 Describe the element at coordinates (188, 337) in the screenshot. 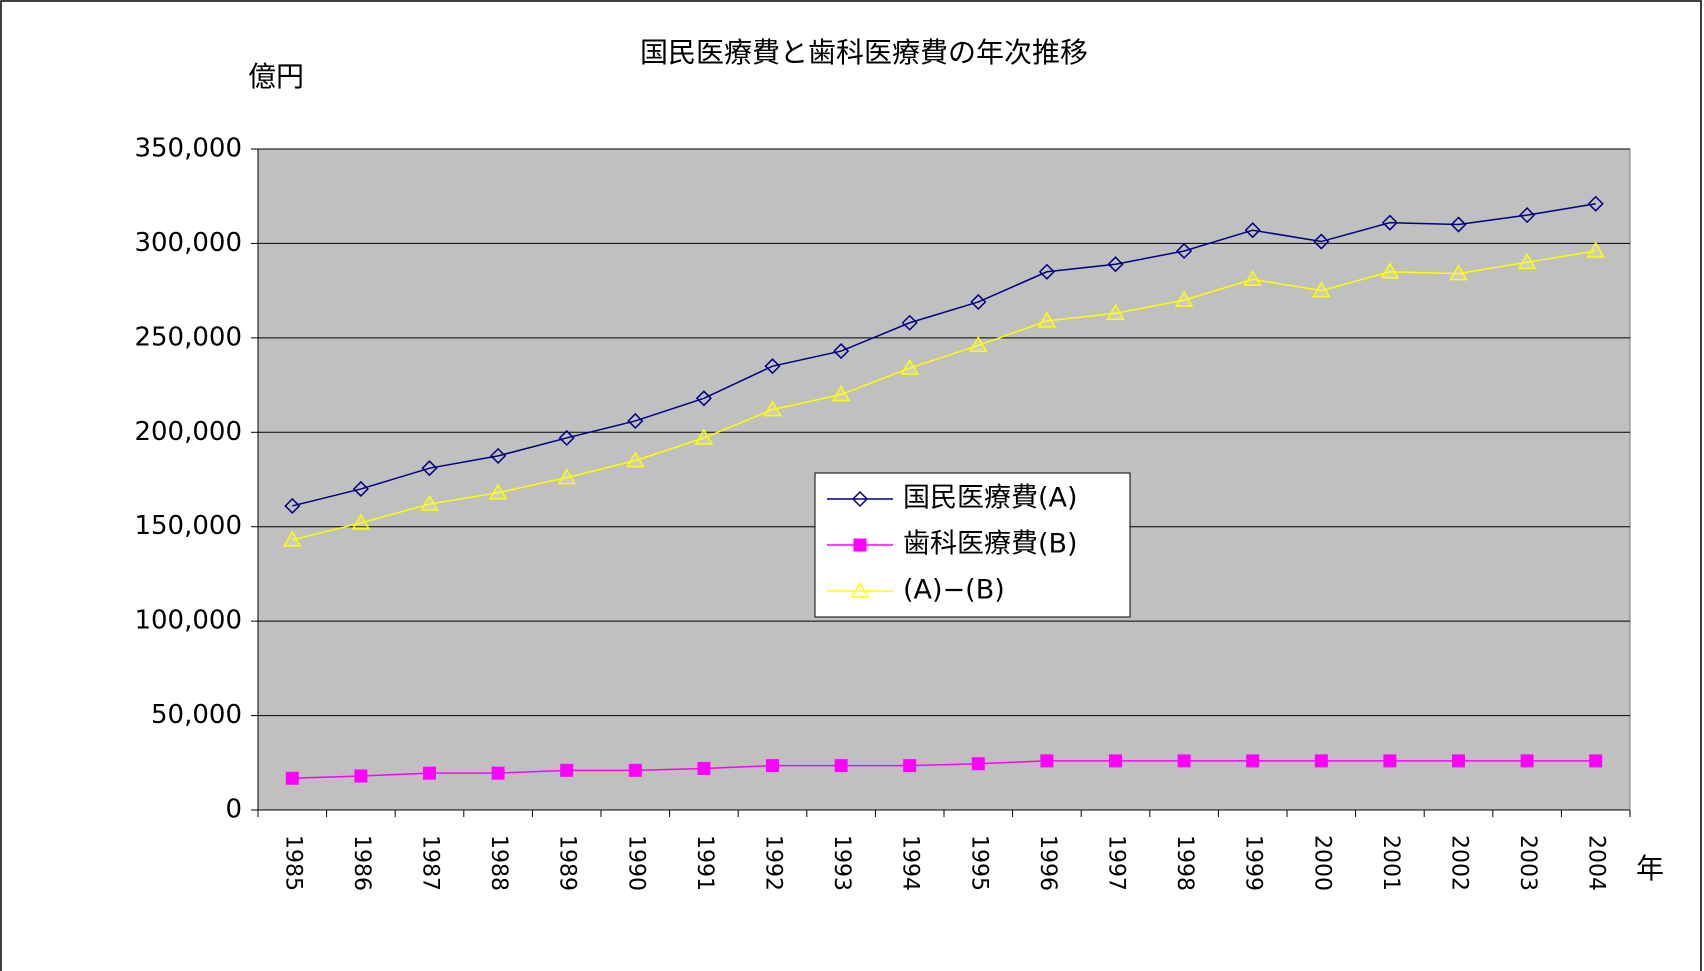

I see `y-tick-label: 250,000` at that location.